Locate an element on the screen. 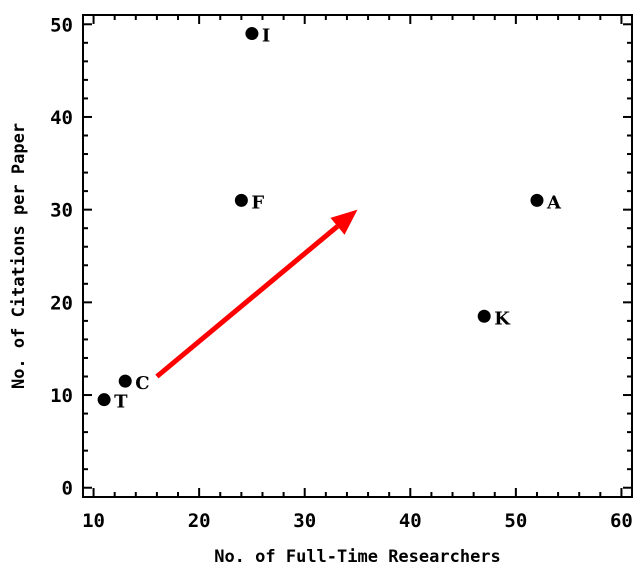  x-tick-label: 60 is located at coordinates (621, 521).